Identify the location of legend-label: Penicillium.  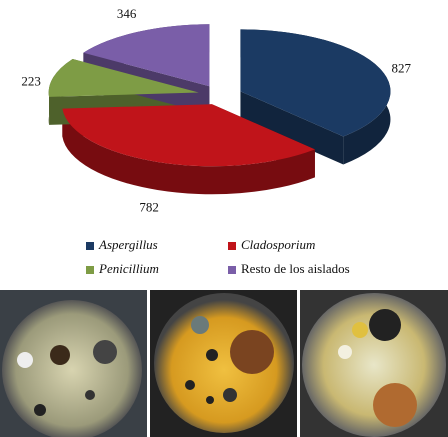
(128, 268).